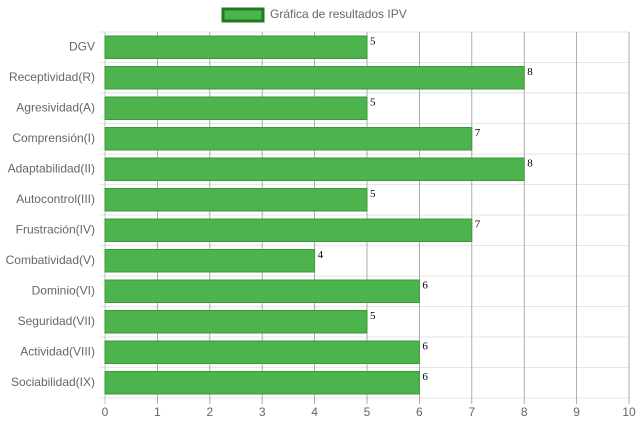 The image size is (639, 427). I want to click on y-tick-label: Frustración(IV), so click(55, 229).